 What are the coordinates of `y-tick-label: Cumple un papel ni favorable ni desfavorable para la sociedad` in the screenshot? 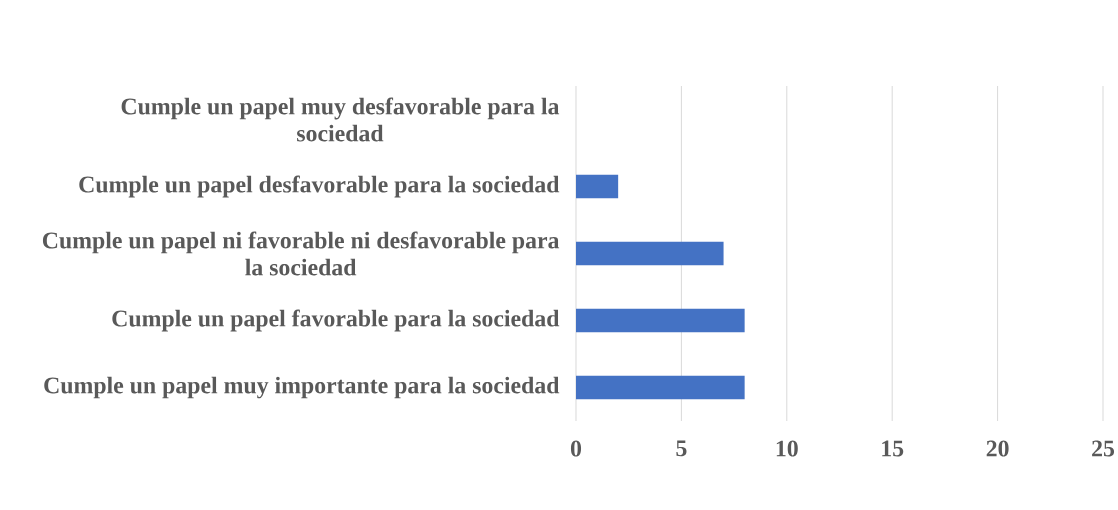 It's located at (301, 253).